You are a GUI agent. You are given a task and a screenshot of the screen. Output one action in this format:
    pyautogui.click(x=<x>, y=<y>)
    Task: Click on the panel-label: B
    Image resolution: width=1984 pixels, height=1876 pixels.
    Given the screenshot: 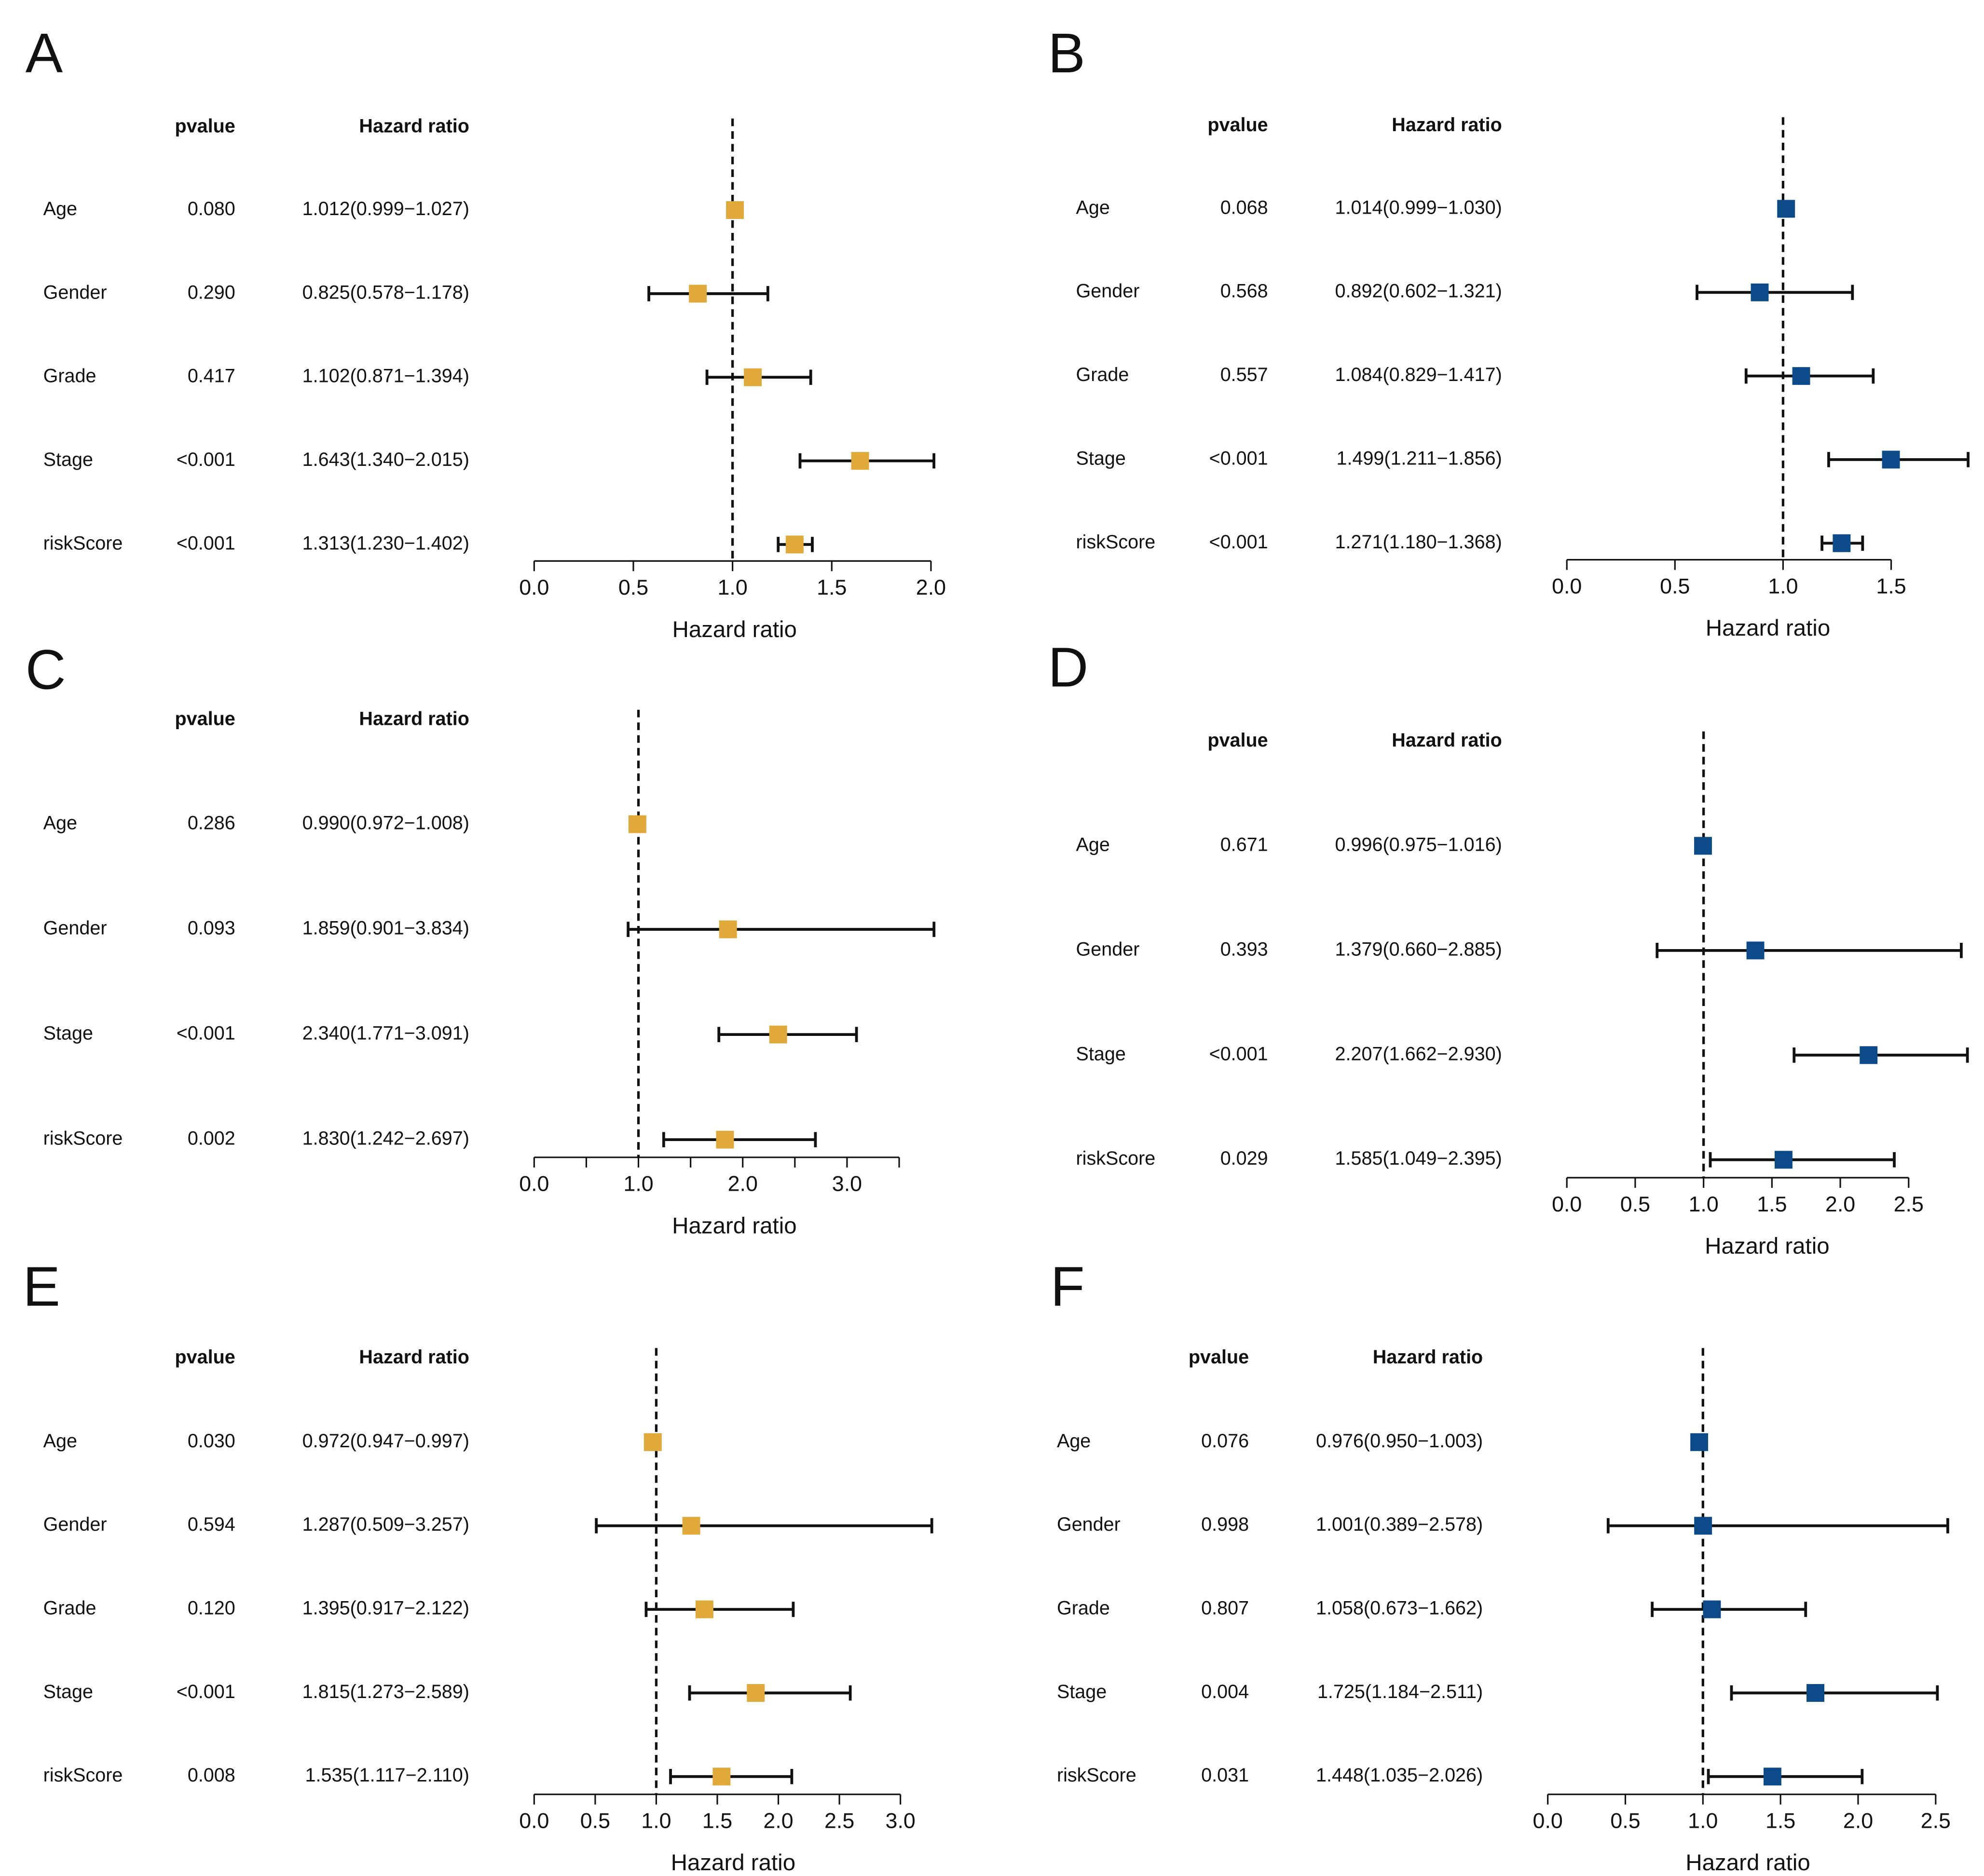 What is the action you would take?
    pyautogui.click(x=1066, y=53)
    